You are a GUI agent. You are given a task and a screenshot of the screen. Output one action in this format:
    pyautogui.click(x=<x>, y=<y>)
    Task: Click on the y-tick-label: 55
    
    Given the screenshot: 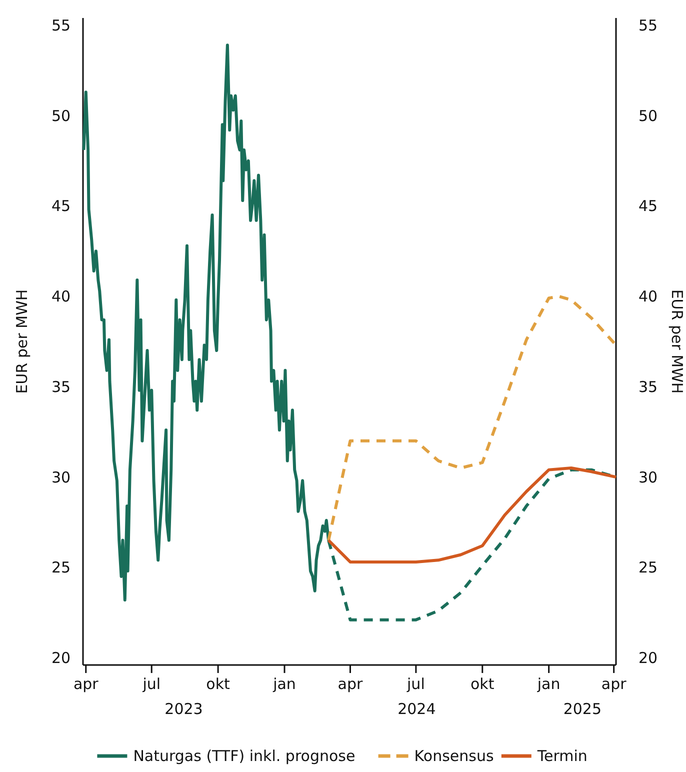 What is the action you would take?
    pyautogui.click(x=61, y=25)
    